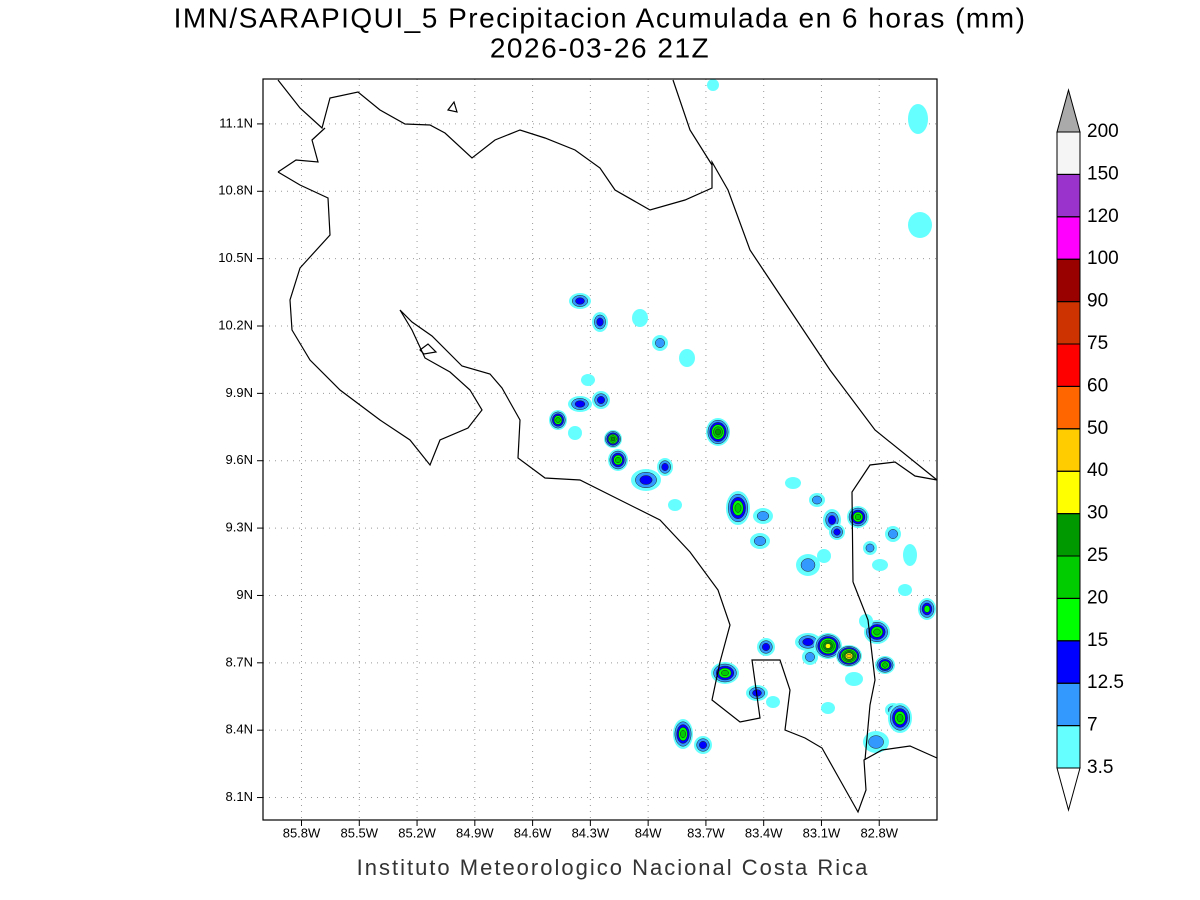 This screenshot has width=1200, height=900. Describe the element at coordinates (1092, 725) in the screenshot. I see `colorbar-label: 7` at that location.